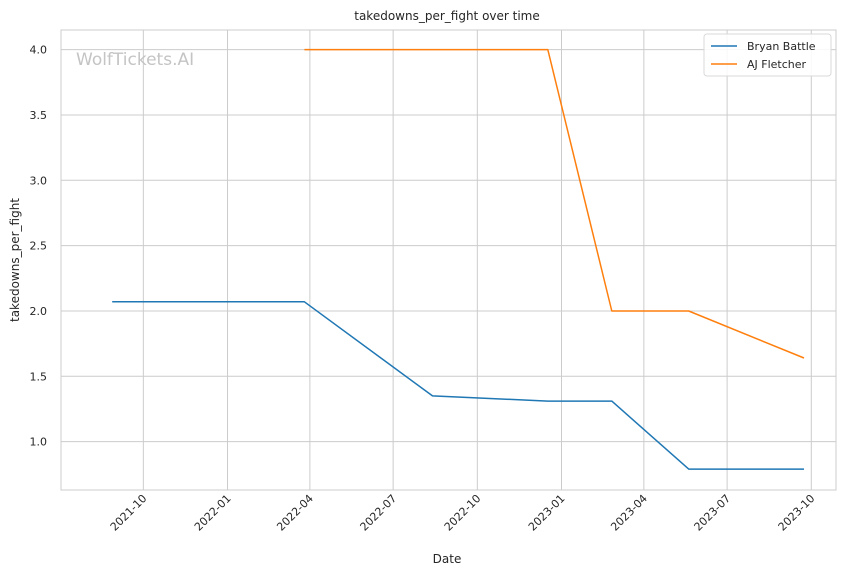  What do you see at coordinates (39, 180) in the screenshot?
I see `y-tick-label: 3.0` at bounding box center [39, 180].